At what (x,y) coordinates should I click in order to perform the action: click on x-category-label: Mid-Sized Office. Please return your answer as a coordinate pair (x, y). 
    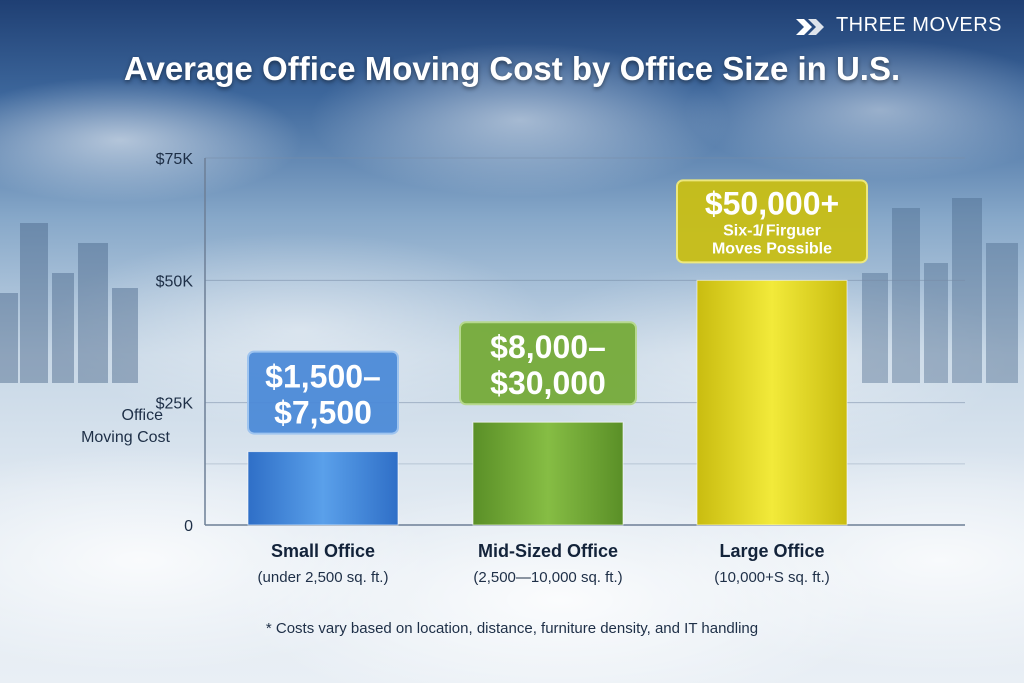
    Looking at the image, I should click on (548, 551).